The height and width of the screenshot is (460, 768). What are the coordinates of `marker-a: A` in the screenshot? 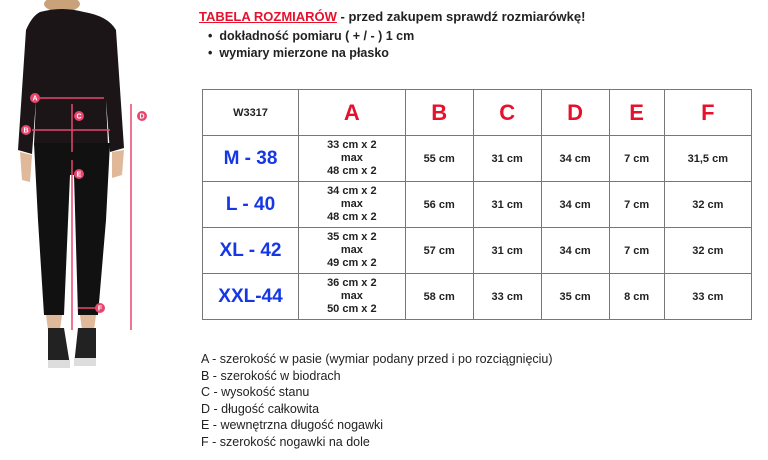 It's located at (34, 99).